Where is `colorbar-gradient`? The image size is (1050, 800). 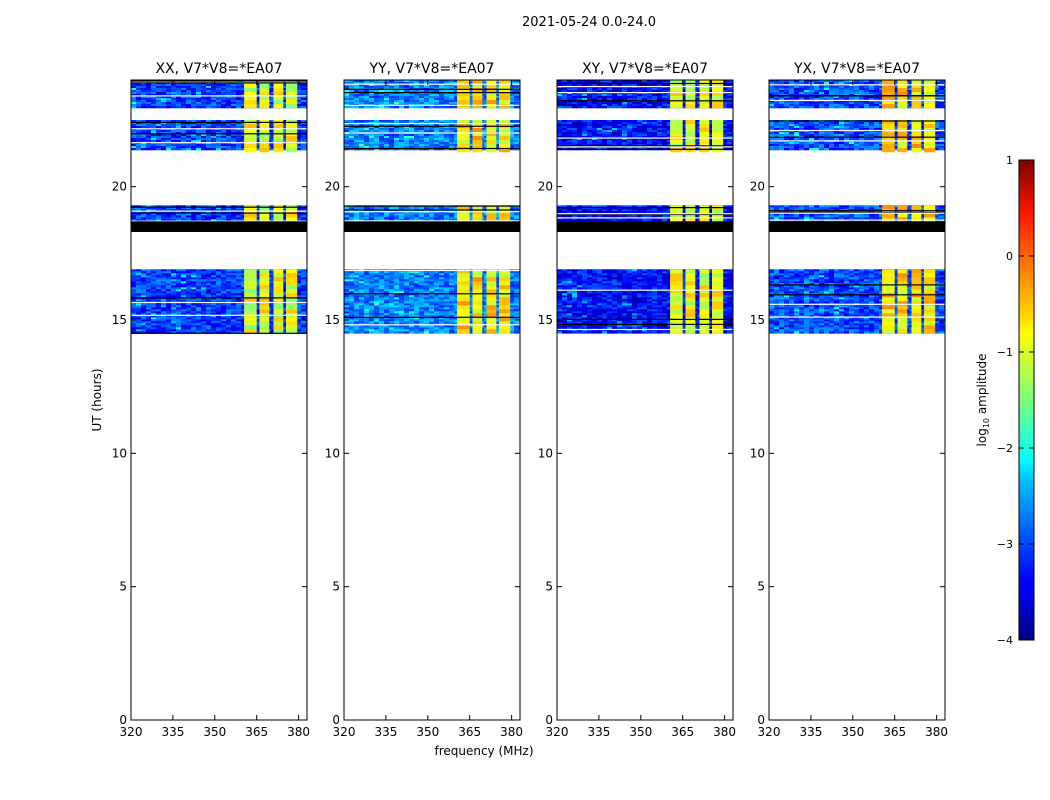
colorbar-gradient is located at coordinates (1026, 400).